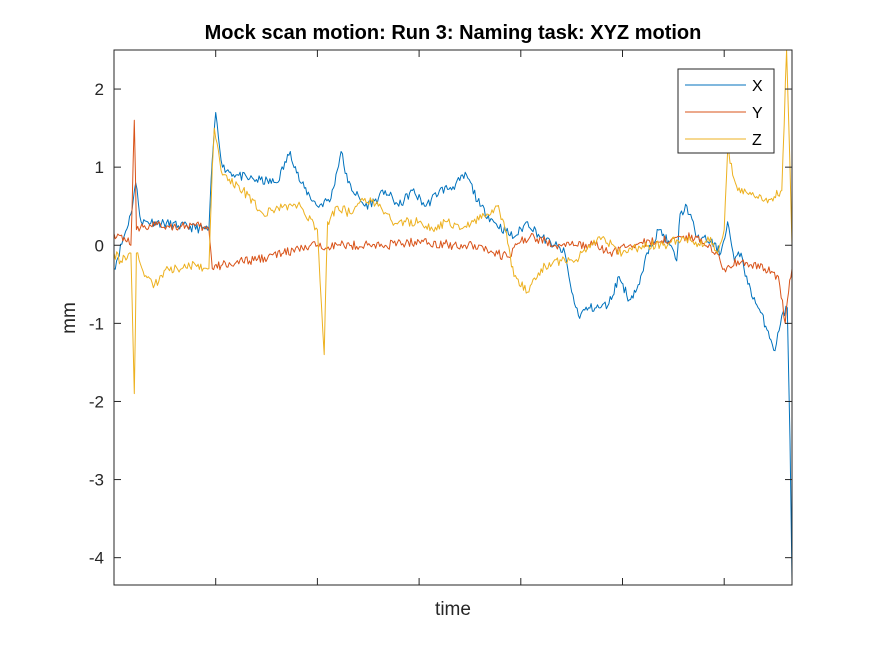  What do you see at coordinates (757, 113) in the screenshot?
I see `legend-label-y: Y` at bounding box center [757, 113].